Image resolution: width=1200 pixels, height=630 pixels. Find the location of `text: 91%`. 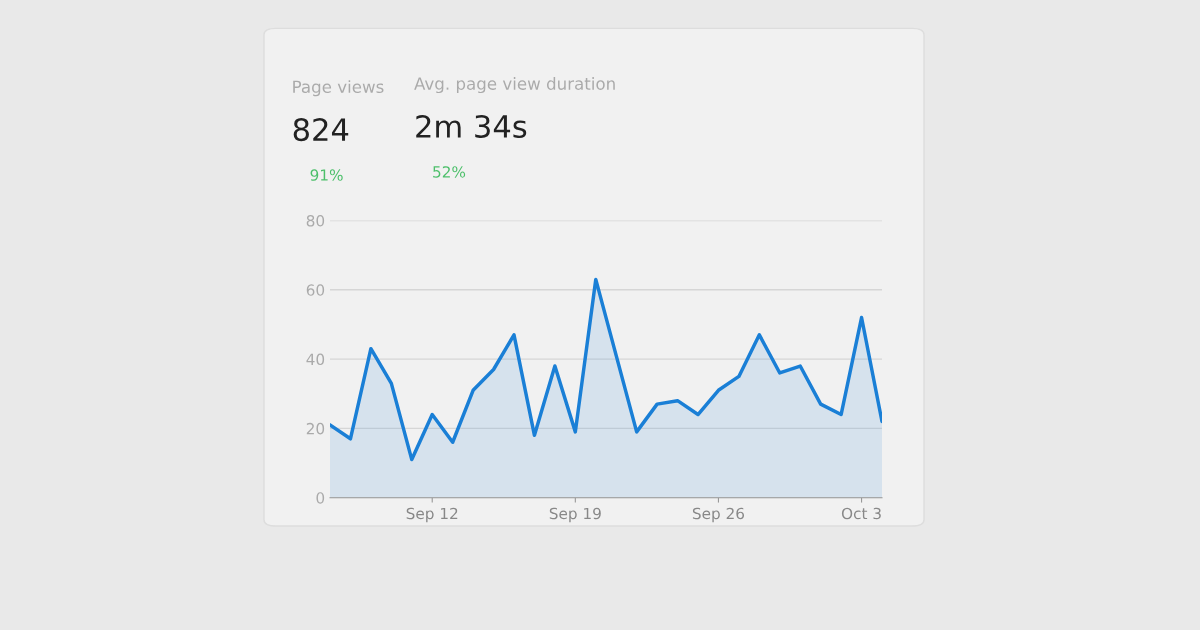

text: 91% is located at coordinates (326, 175).